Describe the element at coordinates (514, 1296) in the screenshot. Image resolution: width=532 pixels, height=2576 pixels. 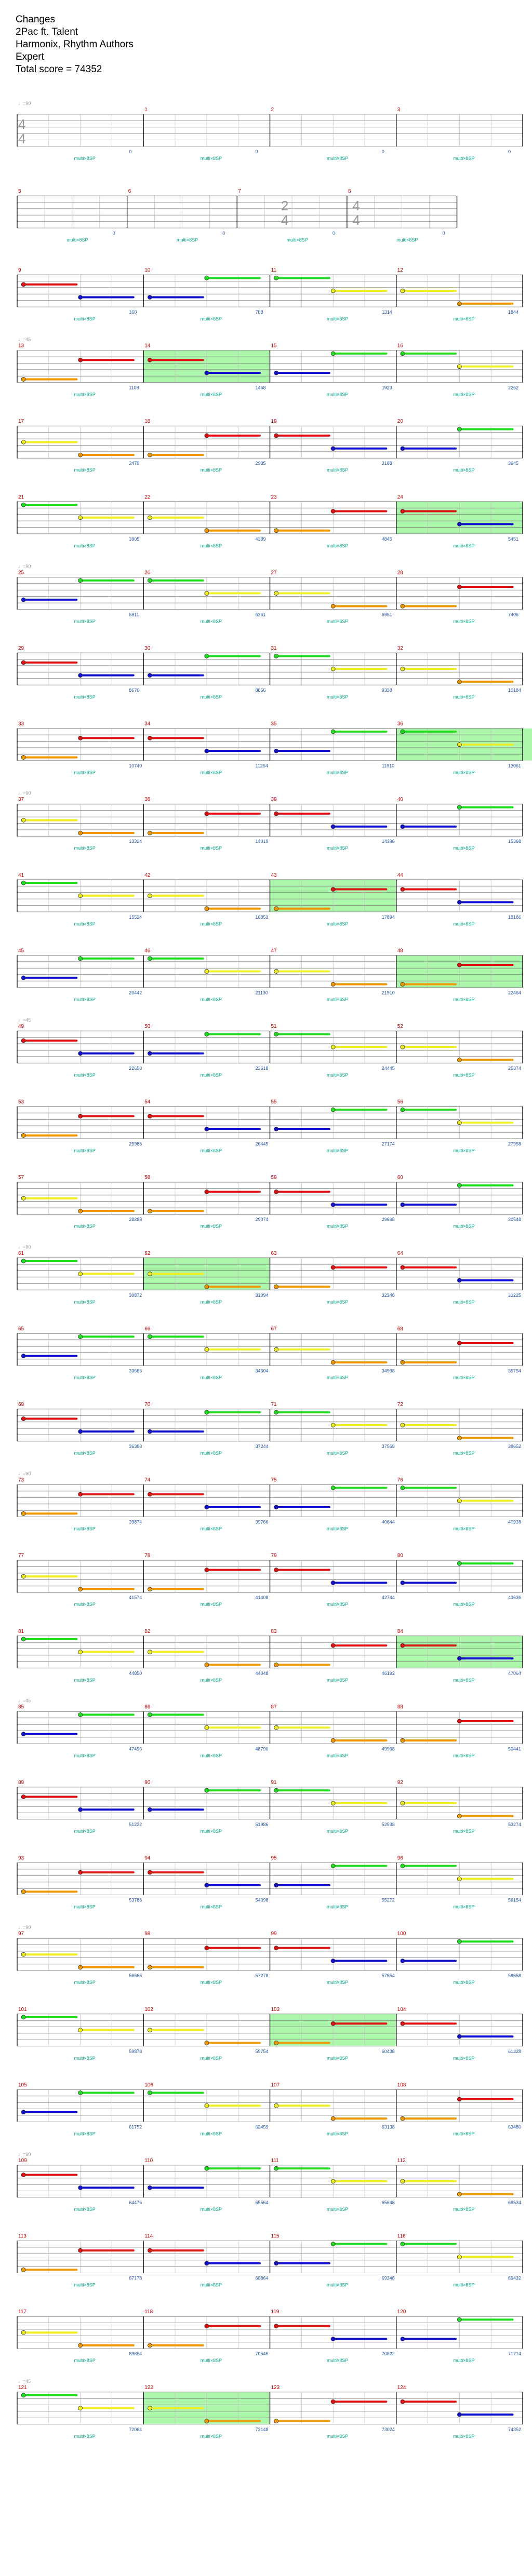
I see `measure-score: 33225` at that location.